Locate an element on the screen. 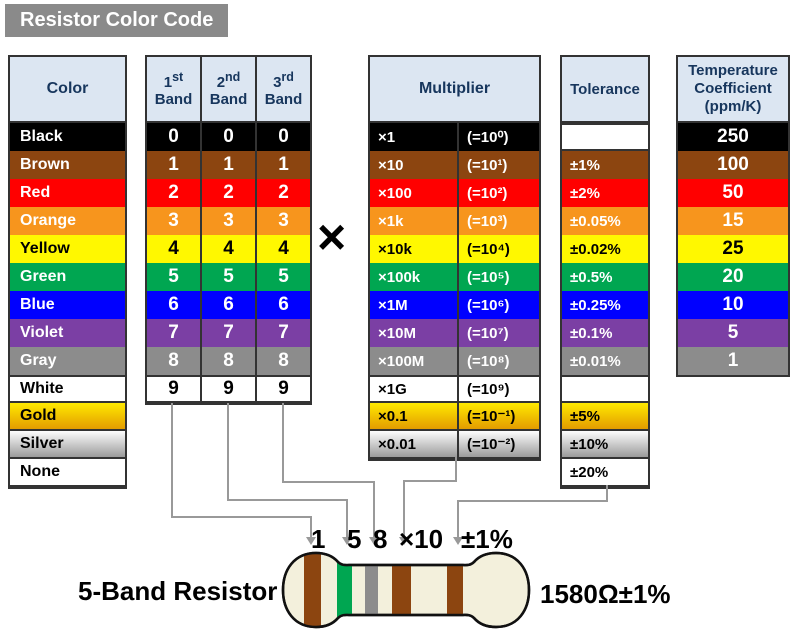 Image resolution: width=800 pixels, height=636 pixels. multiplier-value: ×1G is located at coordinates (392, 389).